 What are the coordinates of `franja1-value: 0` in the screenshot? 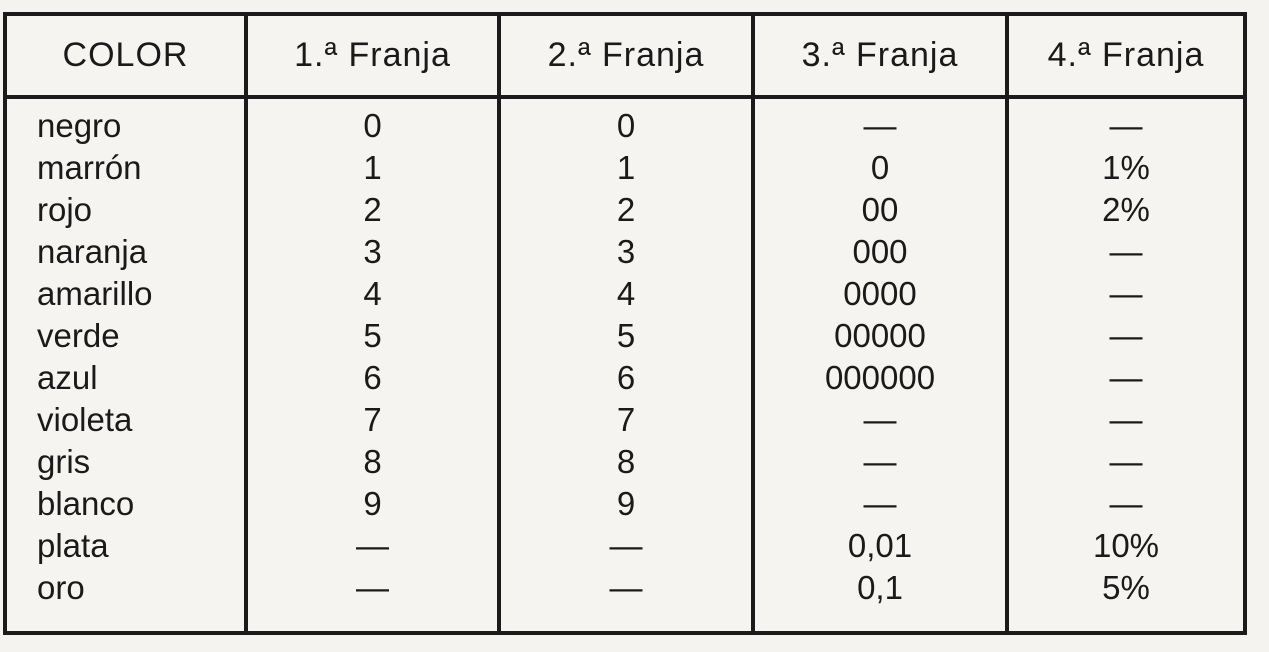 It's located at (372, 125).